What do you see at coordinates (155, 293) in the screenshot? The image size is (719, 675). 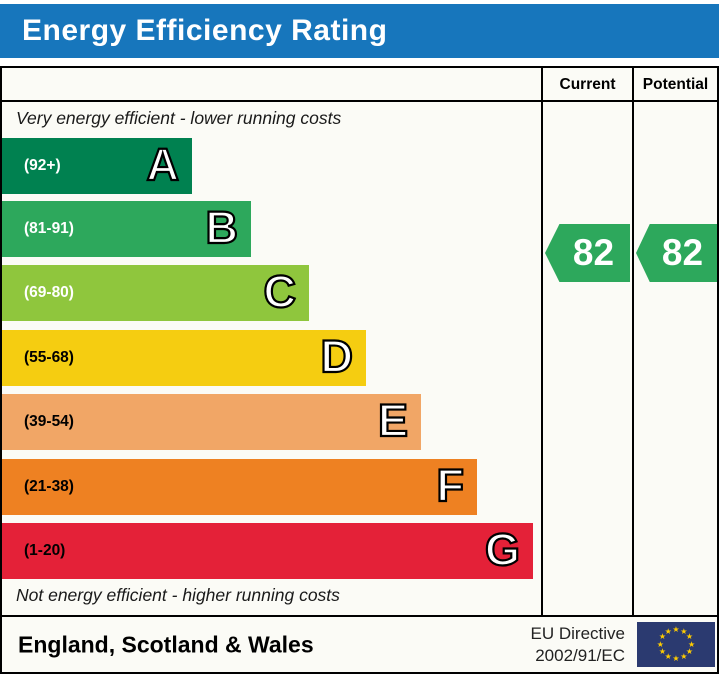 I see `band-c: (69-80) C` at bounding box center [155, 293].